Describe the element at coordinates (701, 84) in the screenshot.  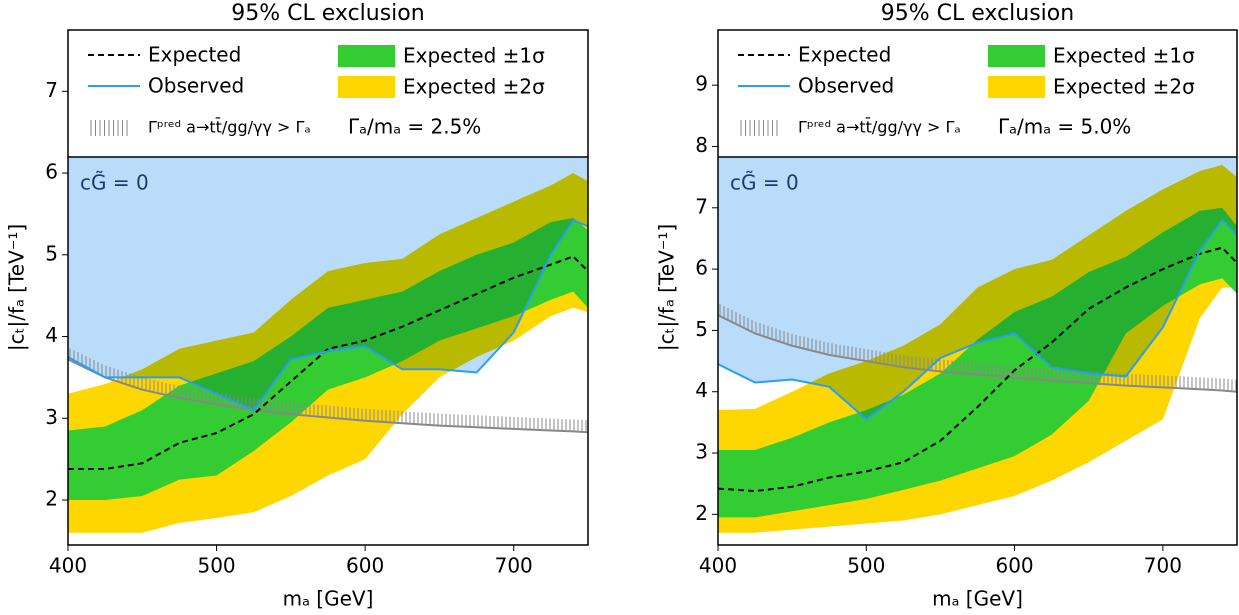
I see `y-tick-label: 9` at that location.